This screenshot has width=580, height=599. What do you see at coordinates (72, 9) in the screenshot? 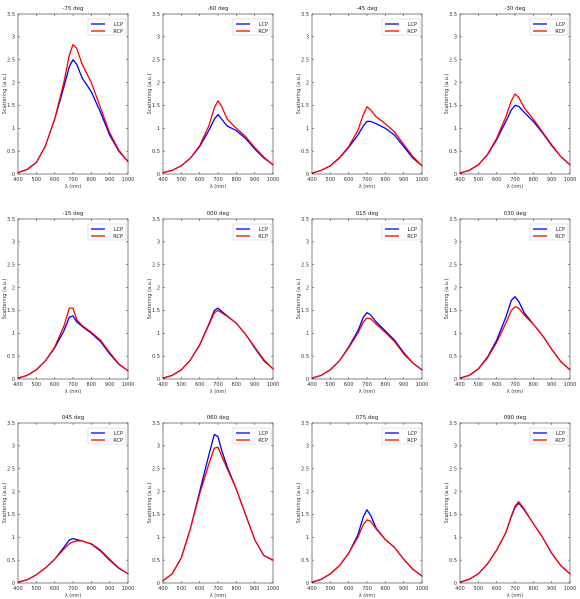
I see `chart-title: -75 deg` at bounding box center [72, 9].